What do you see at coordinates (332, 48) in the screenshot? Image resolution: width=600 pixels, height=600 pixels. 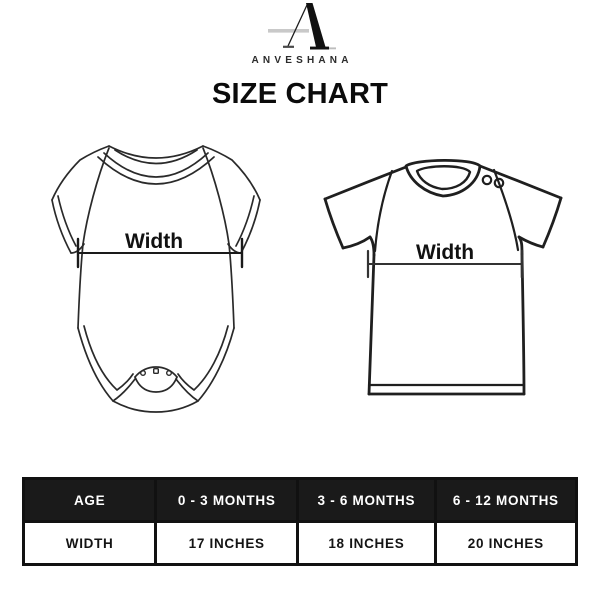 I see `logo-foot-shadow` at bounding box center [332, 48].